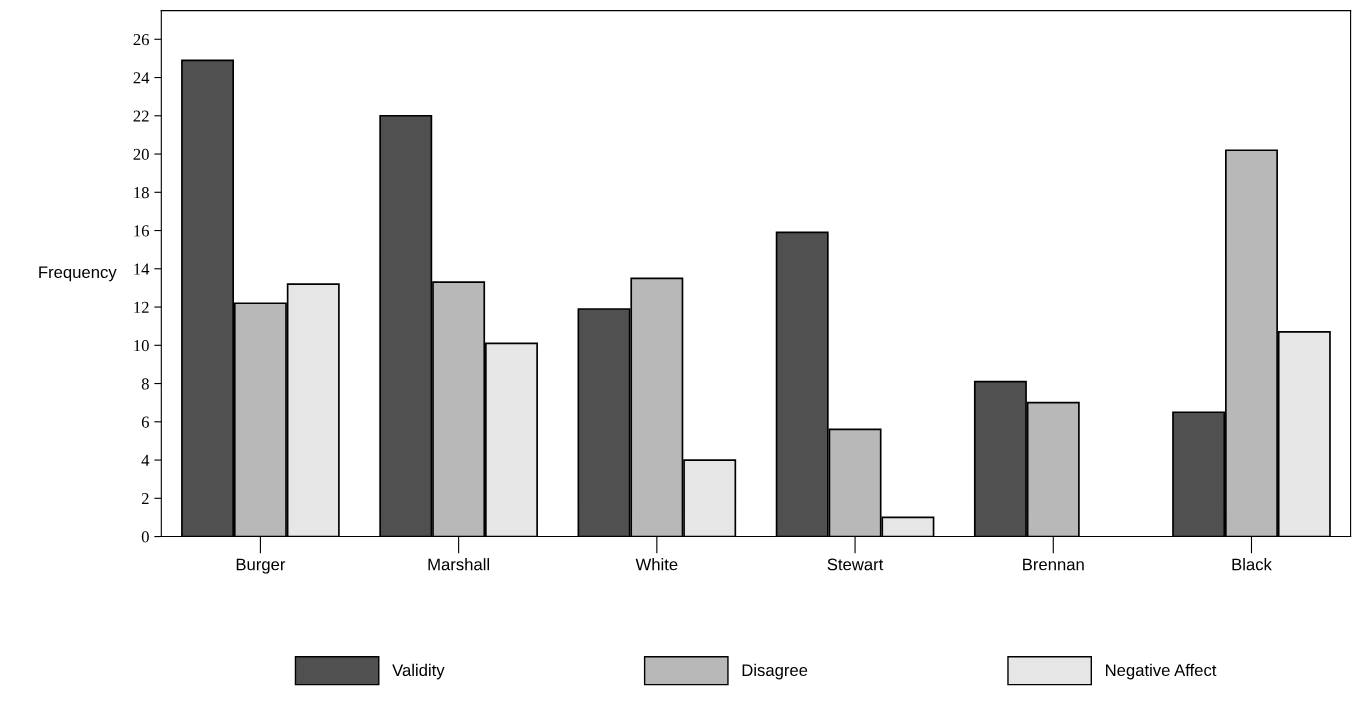 This screenshot has height=706, width=1367. Describe the element at coordinates (141, 154) in the screenshot. I see `y-tick-label: 20` at that location.